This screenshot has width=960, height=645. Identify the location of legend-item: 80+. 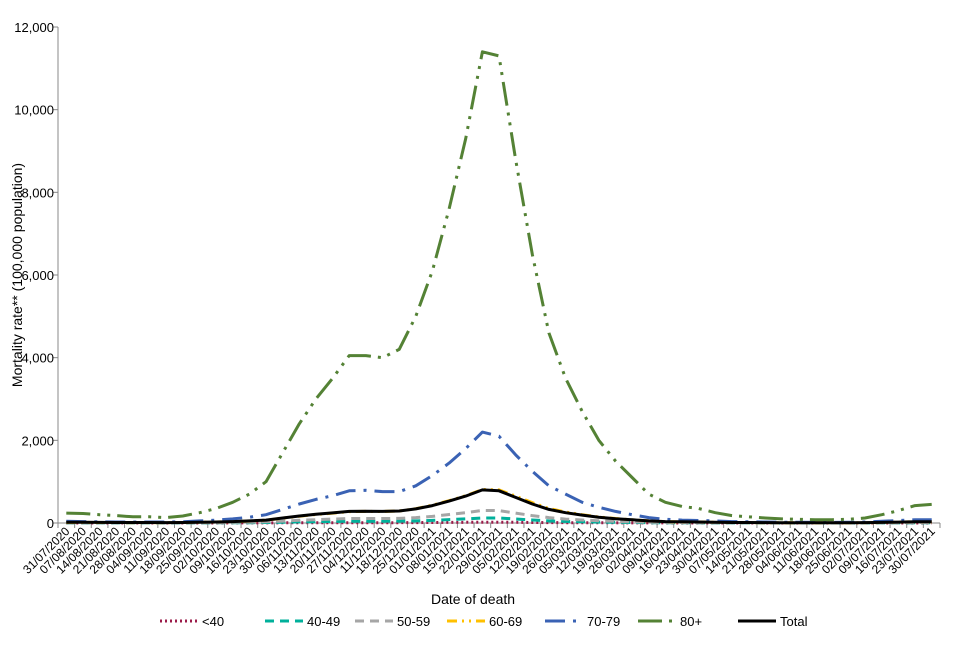
(670, 621).